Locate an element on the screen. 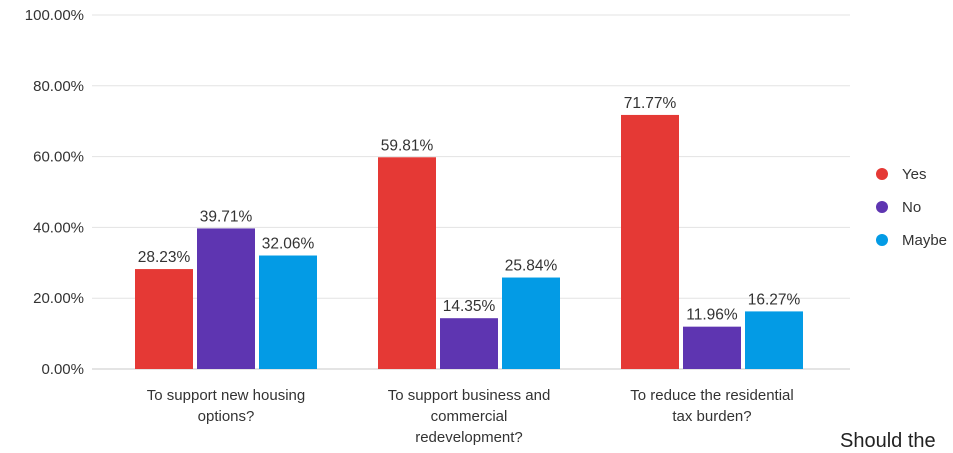 The image size is (953, 453). y-tick-label: 100.00% is located at coordinates (54, 15).